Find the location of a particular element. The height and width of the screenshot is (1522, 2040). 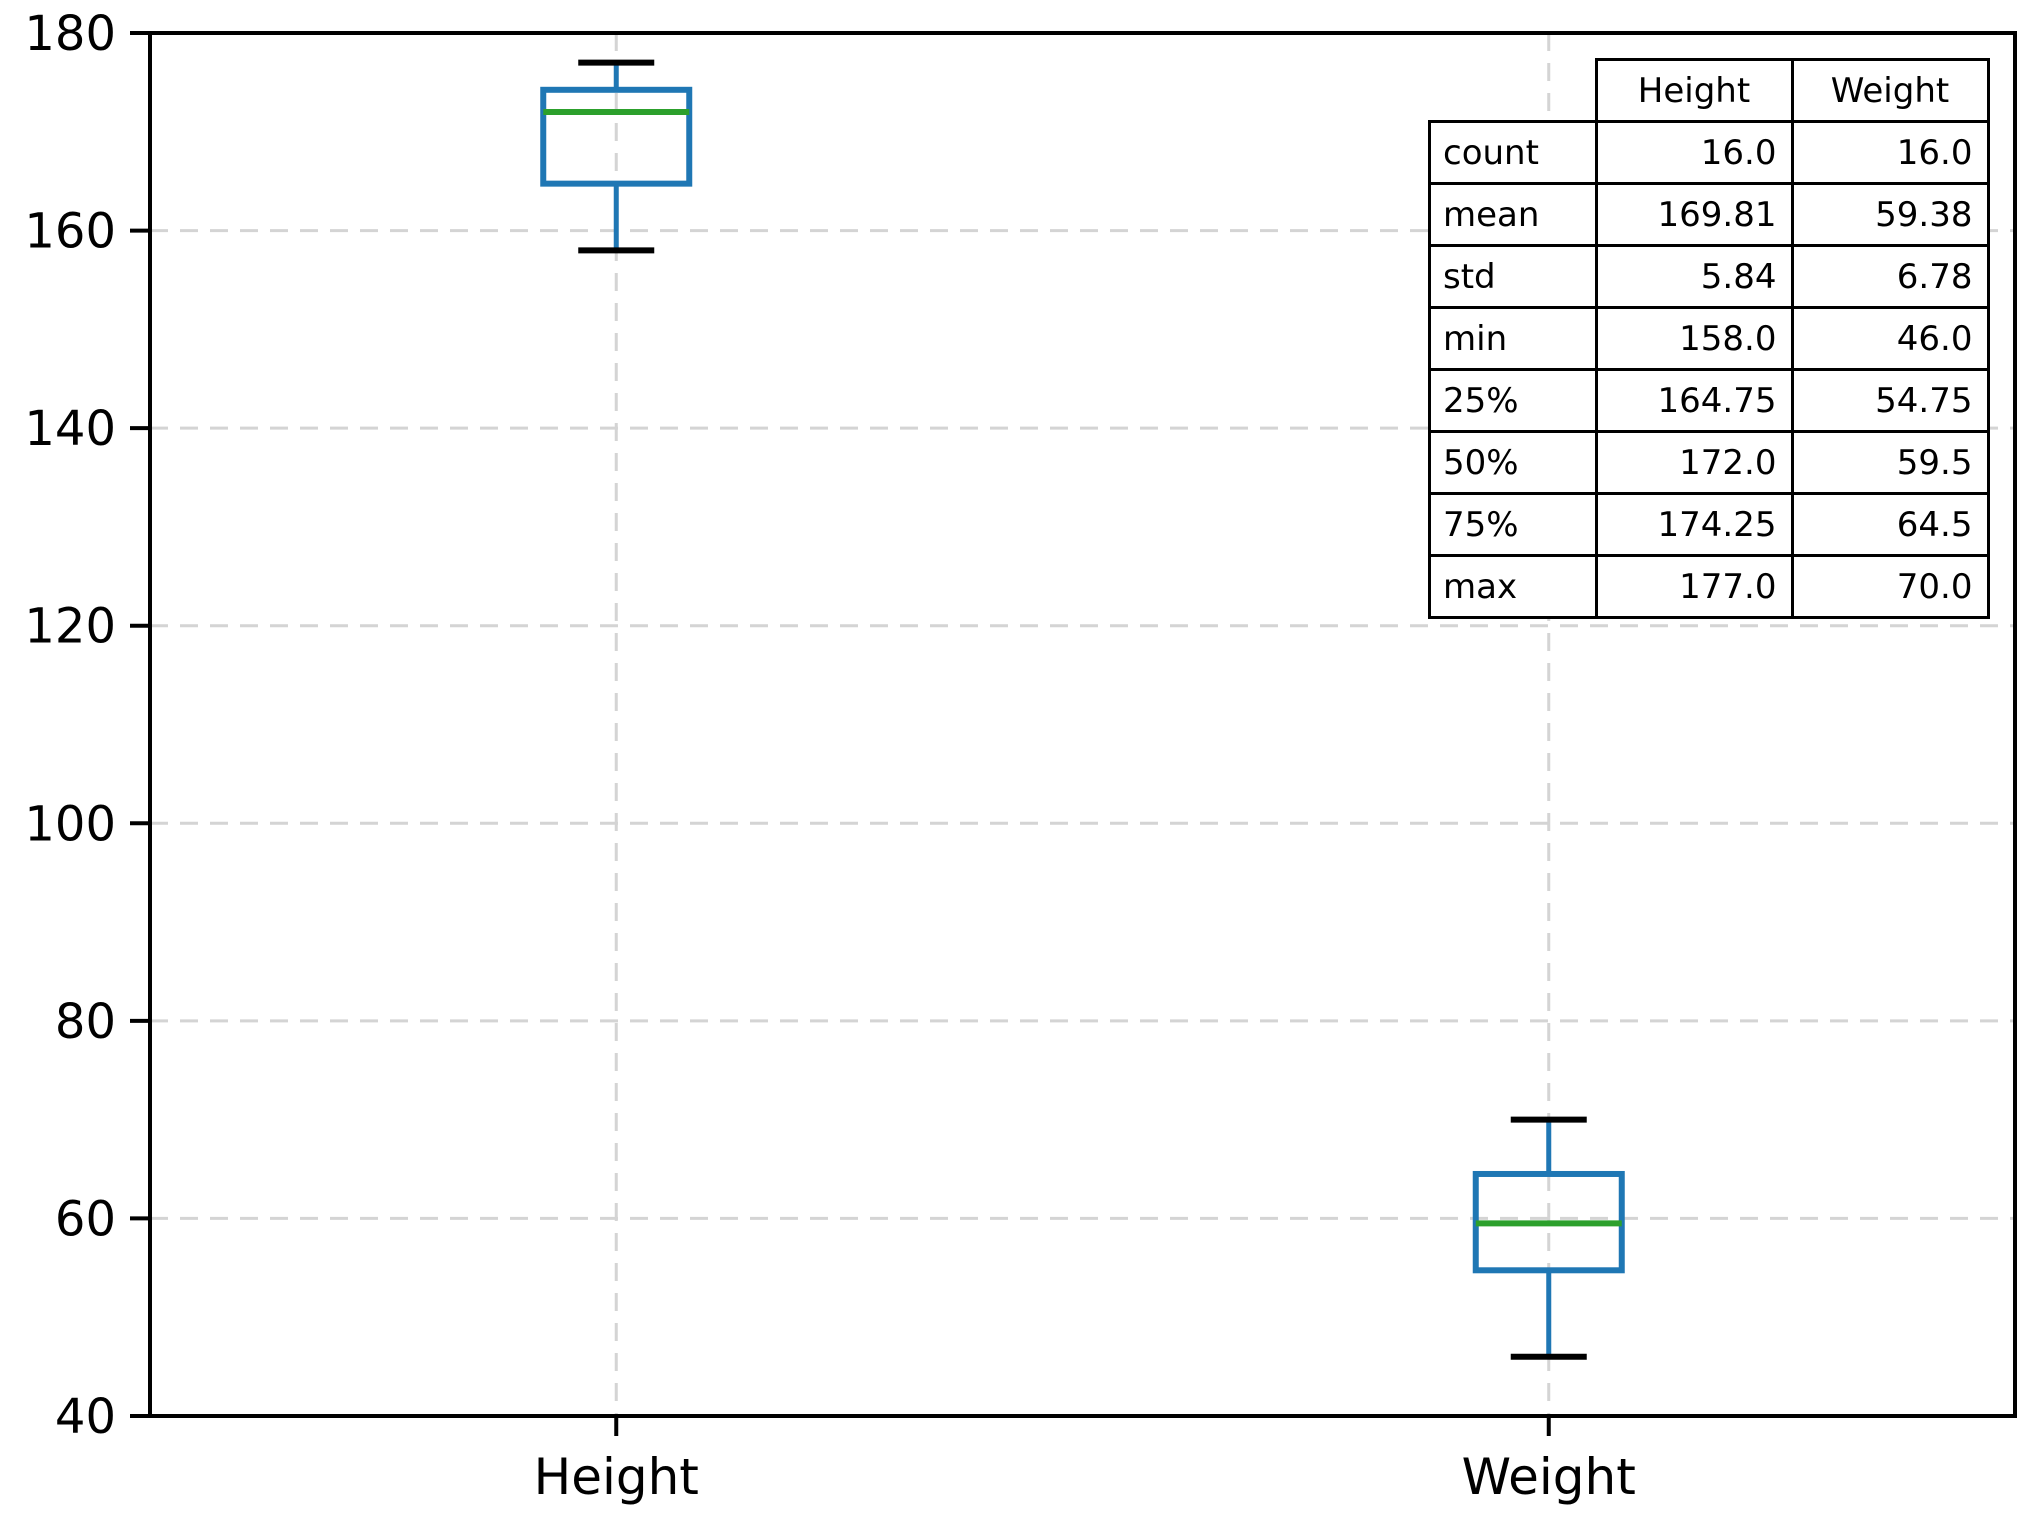

stats-value-weight: 46.0 is located at coordinates (1890, 338).